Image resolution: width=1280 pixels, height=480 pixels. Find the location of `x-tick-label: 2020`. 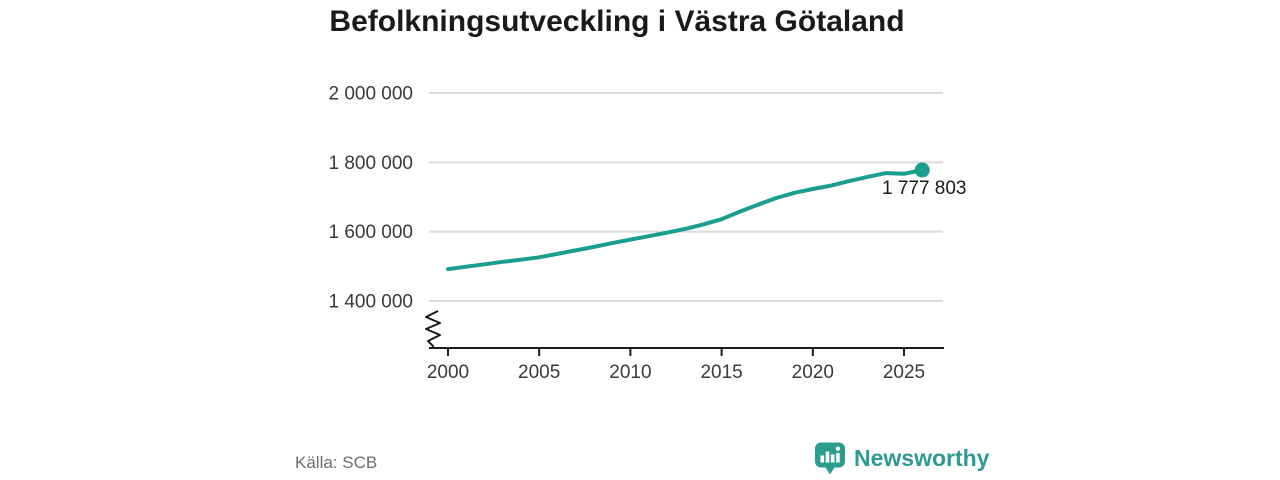

x-tick-label: 2020 is located at coordinates (813, 372).